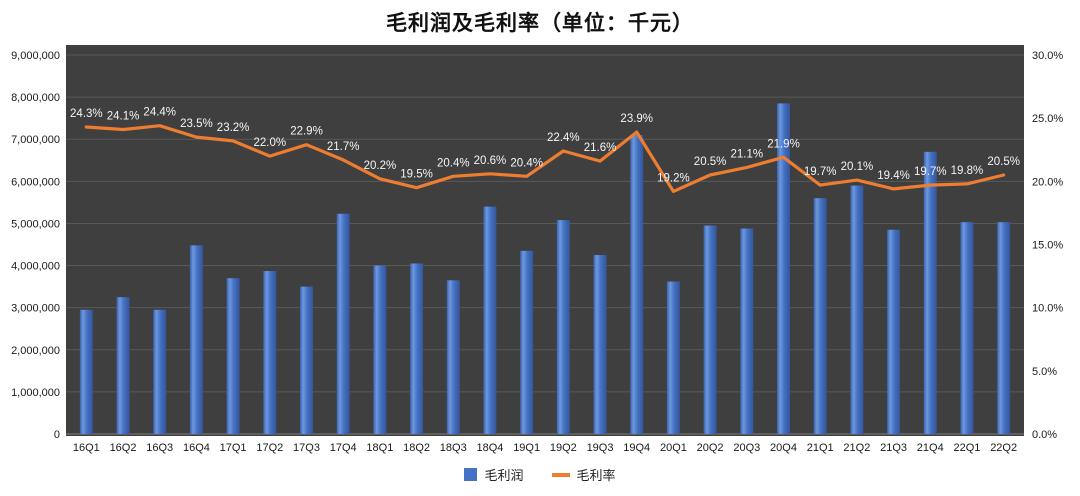  Describe the element at coordinates (233, 128) in the screenshot. I see `line-data-label: 23.2%` at that location.